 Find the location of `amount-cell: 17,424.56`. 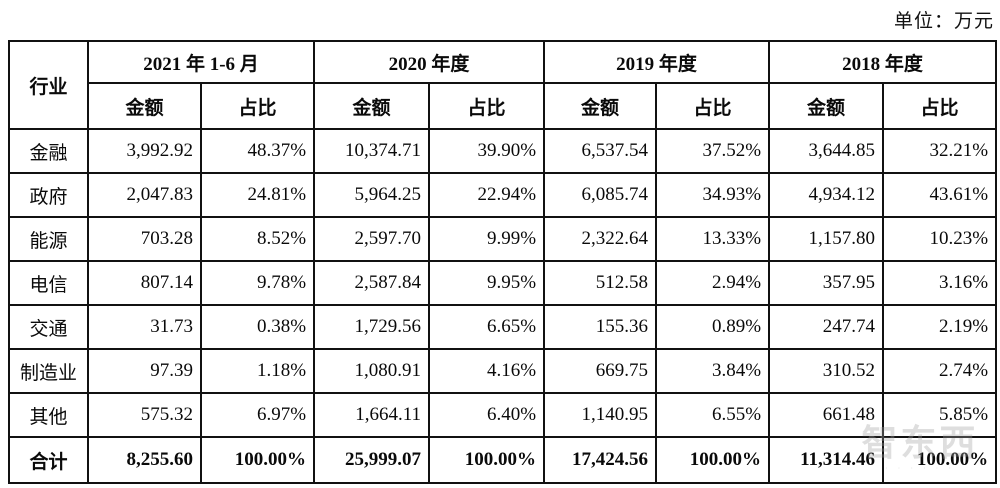

amount-cell: 17,424.56 is located at coordinates (600, 460).